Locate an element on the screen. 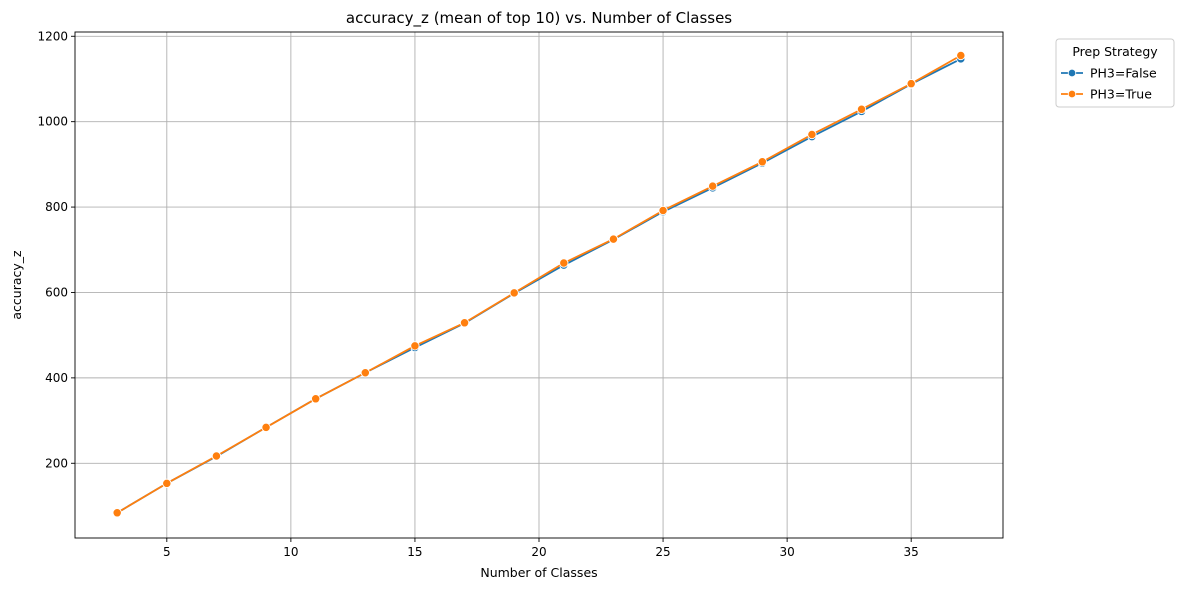 This screenshot has height=590, width=1189. y-tick-label: 1200 is located at coordinates (52, 36).